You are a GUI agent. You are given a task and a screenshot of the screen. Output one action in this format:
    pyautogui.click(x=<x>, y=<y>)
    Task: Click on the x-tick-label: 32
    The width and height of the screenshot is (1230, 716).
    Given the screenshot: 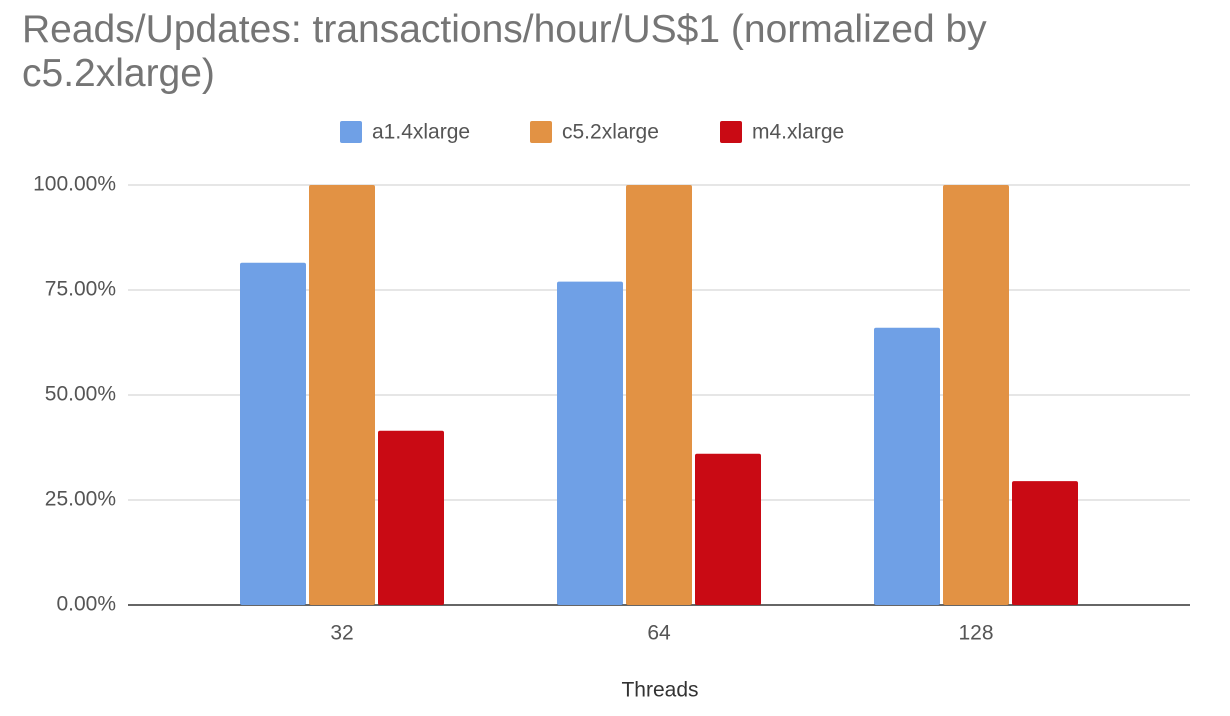 What is the action you would take?
    pyautogui.click(x=341, y=633)
    